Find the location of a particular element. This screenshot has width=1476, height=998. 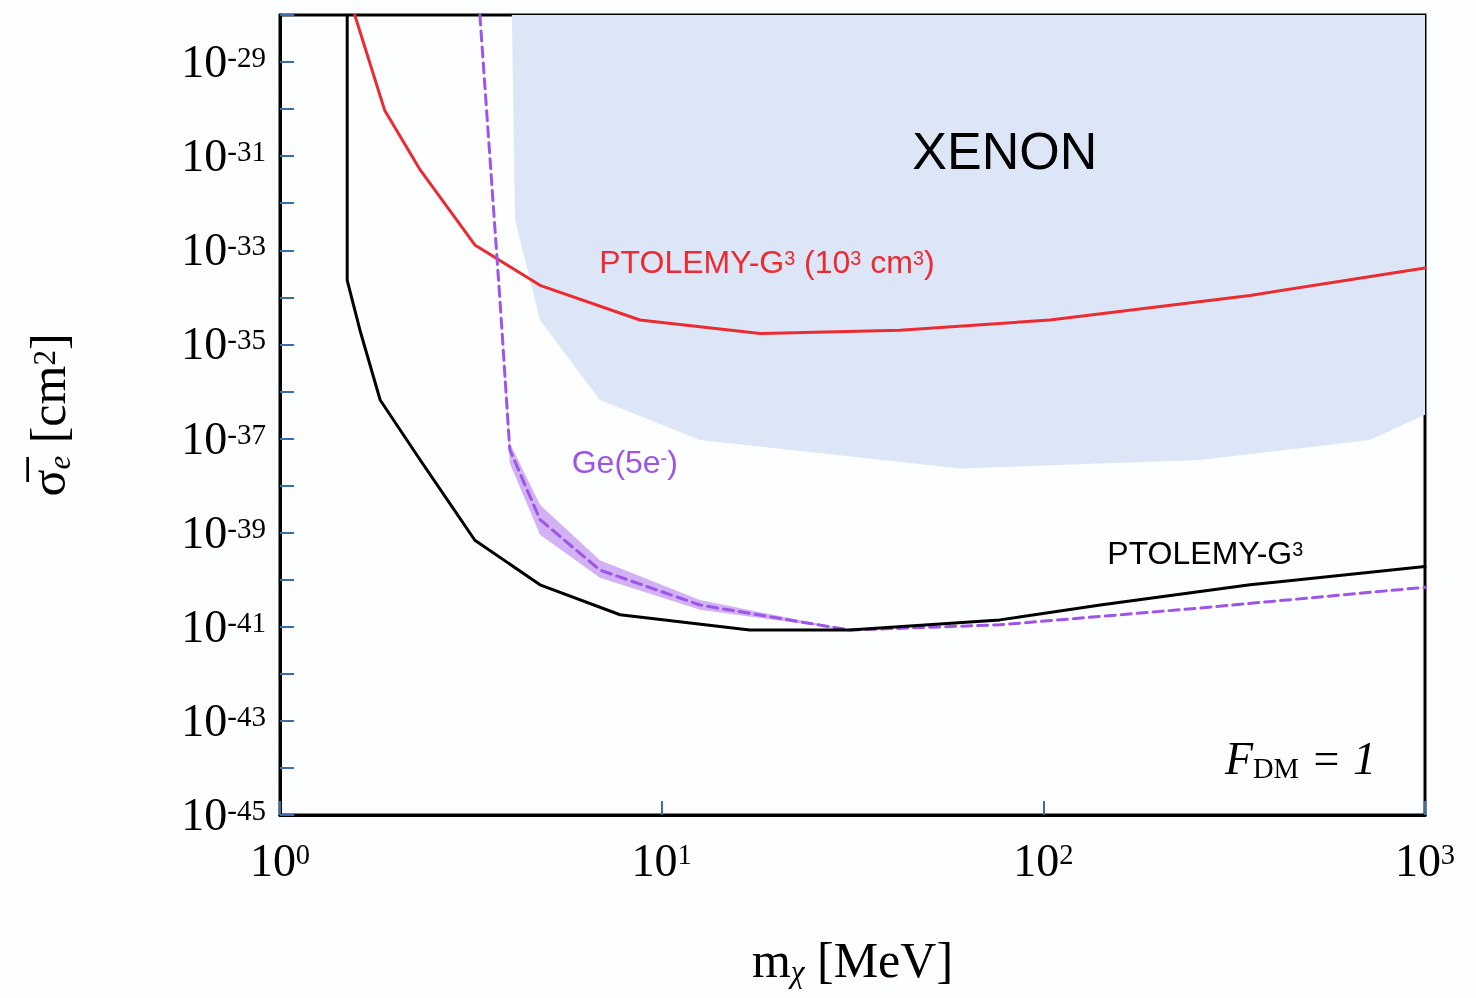

series-label: XENON is located at coordinates (1005, 150).